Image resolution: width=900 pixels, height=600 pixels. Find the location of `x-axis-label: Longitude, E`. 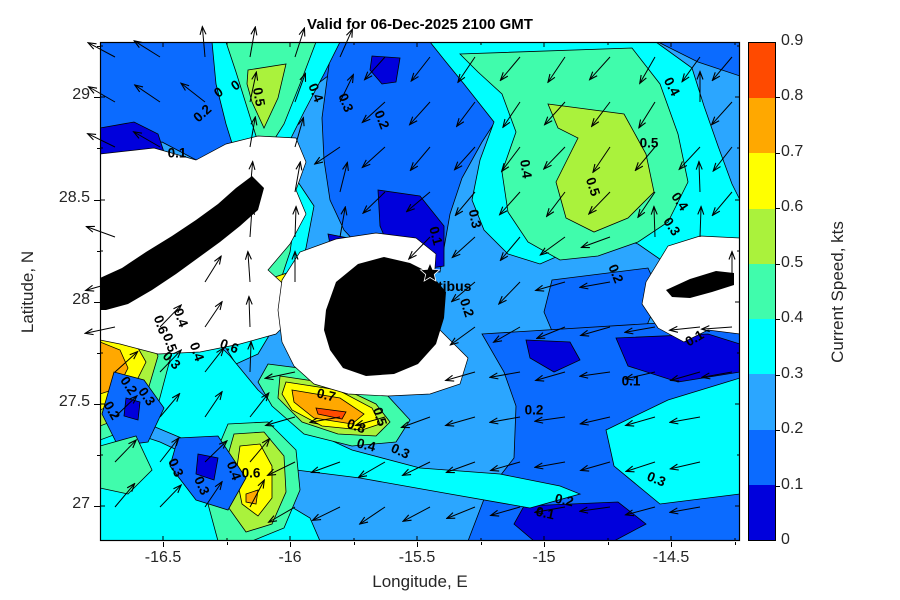

x-axis-label: Longitude, E is located at coordinates (420, 581).